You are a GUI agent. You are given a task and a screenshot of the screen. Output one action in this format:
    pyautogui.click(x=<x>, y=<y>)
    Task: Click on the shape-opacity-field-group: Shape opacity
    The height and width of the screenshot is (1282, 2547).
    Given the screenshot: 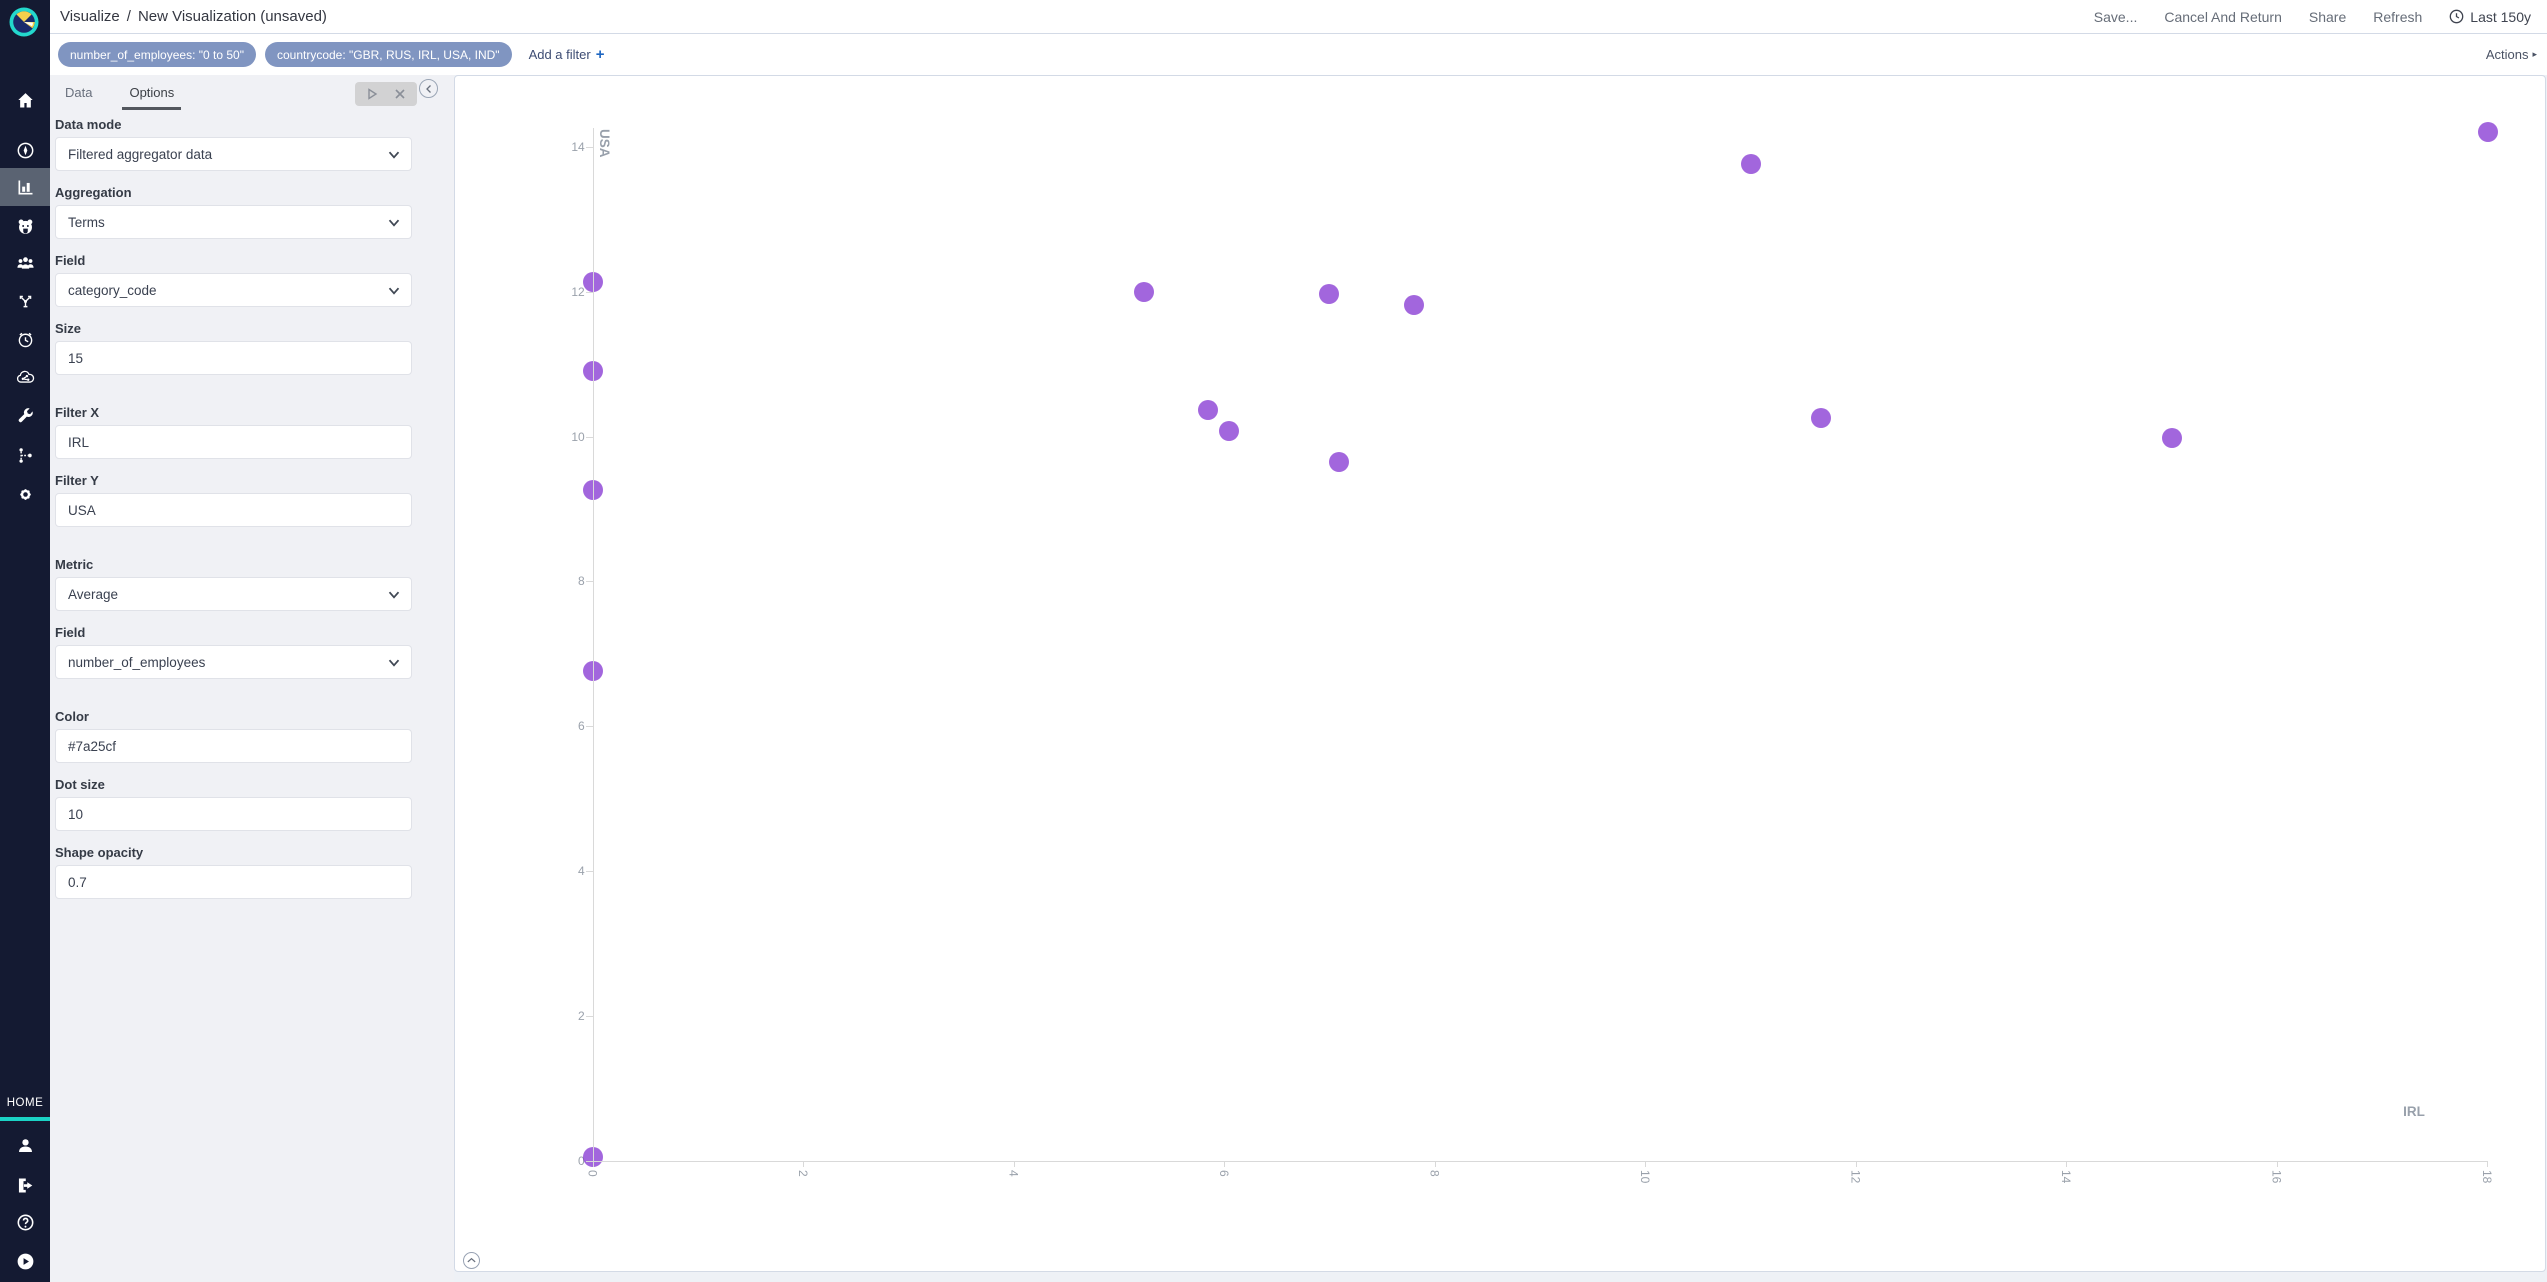 What is the action you would take?
    pyautogui.click(x=233, y=872)
    